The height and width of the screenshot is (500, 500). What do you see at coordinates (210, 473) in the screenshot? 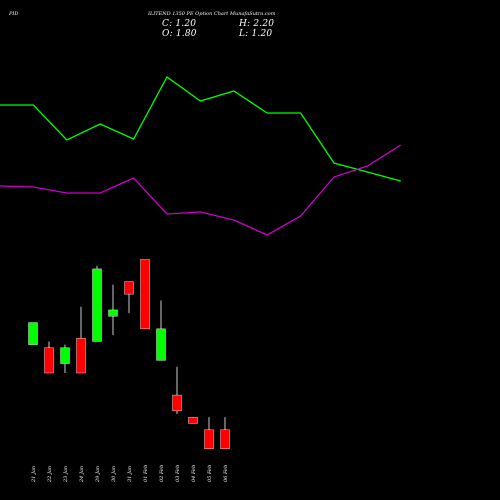
I see `x-tick-label: 05 Feb` at bounding box center [210, 473].